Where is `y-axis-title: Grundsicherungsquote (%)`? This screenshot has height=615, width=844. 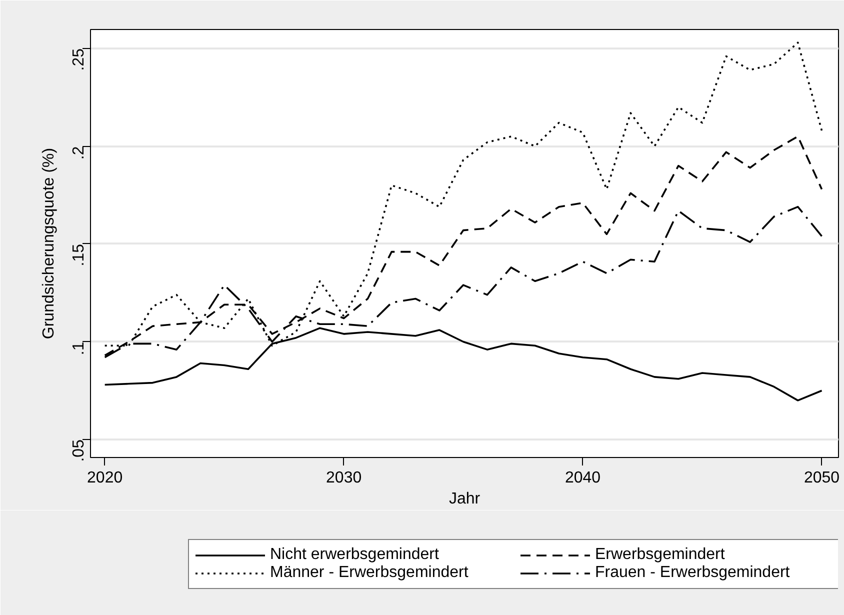
y-axis-title: Grundsicherungsquote (%) is located at coordinates (49, 244).